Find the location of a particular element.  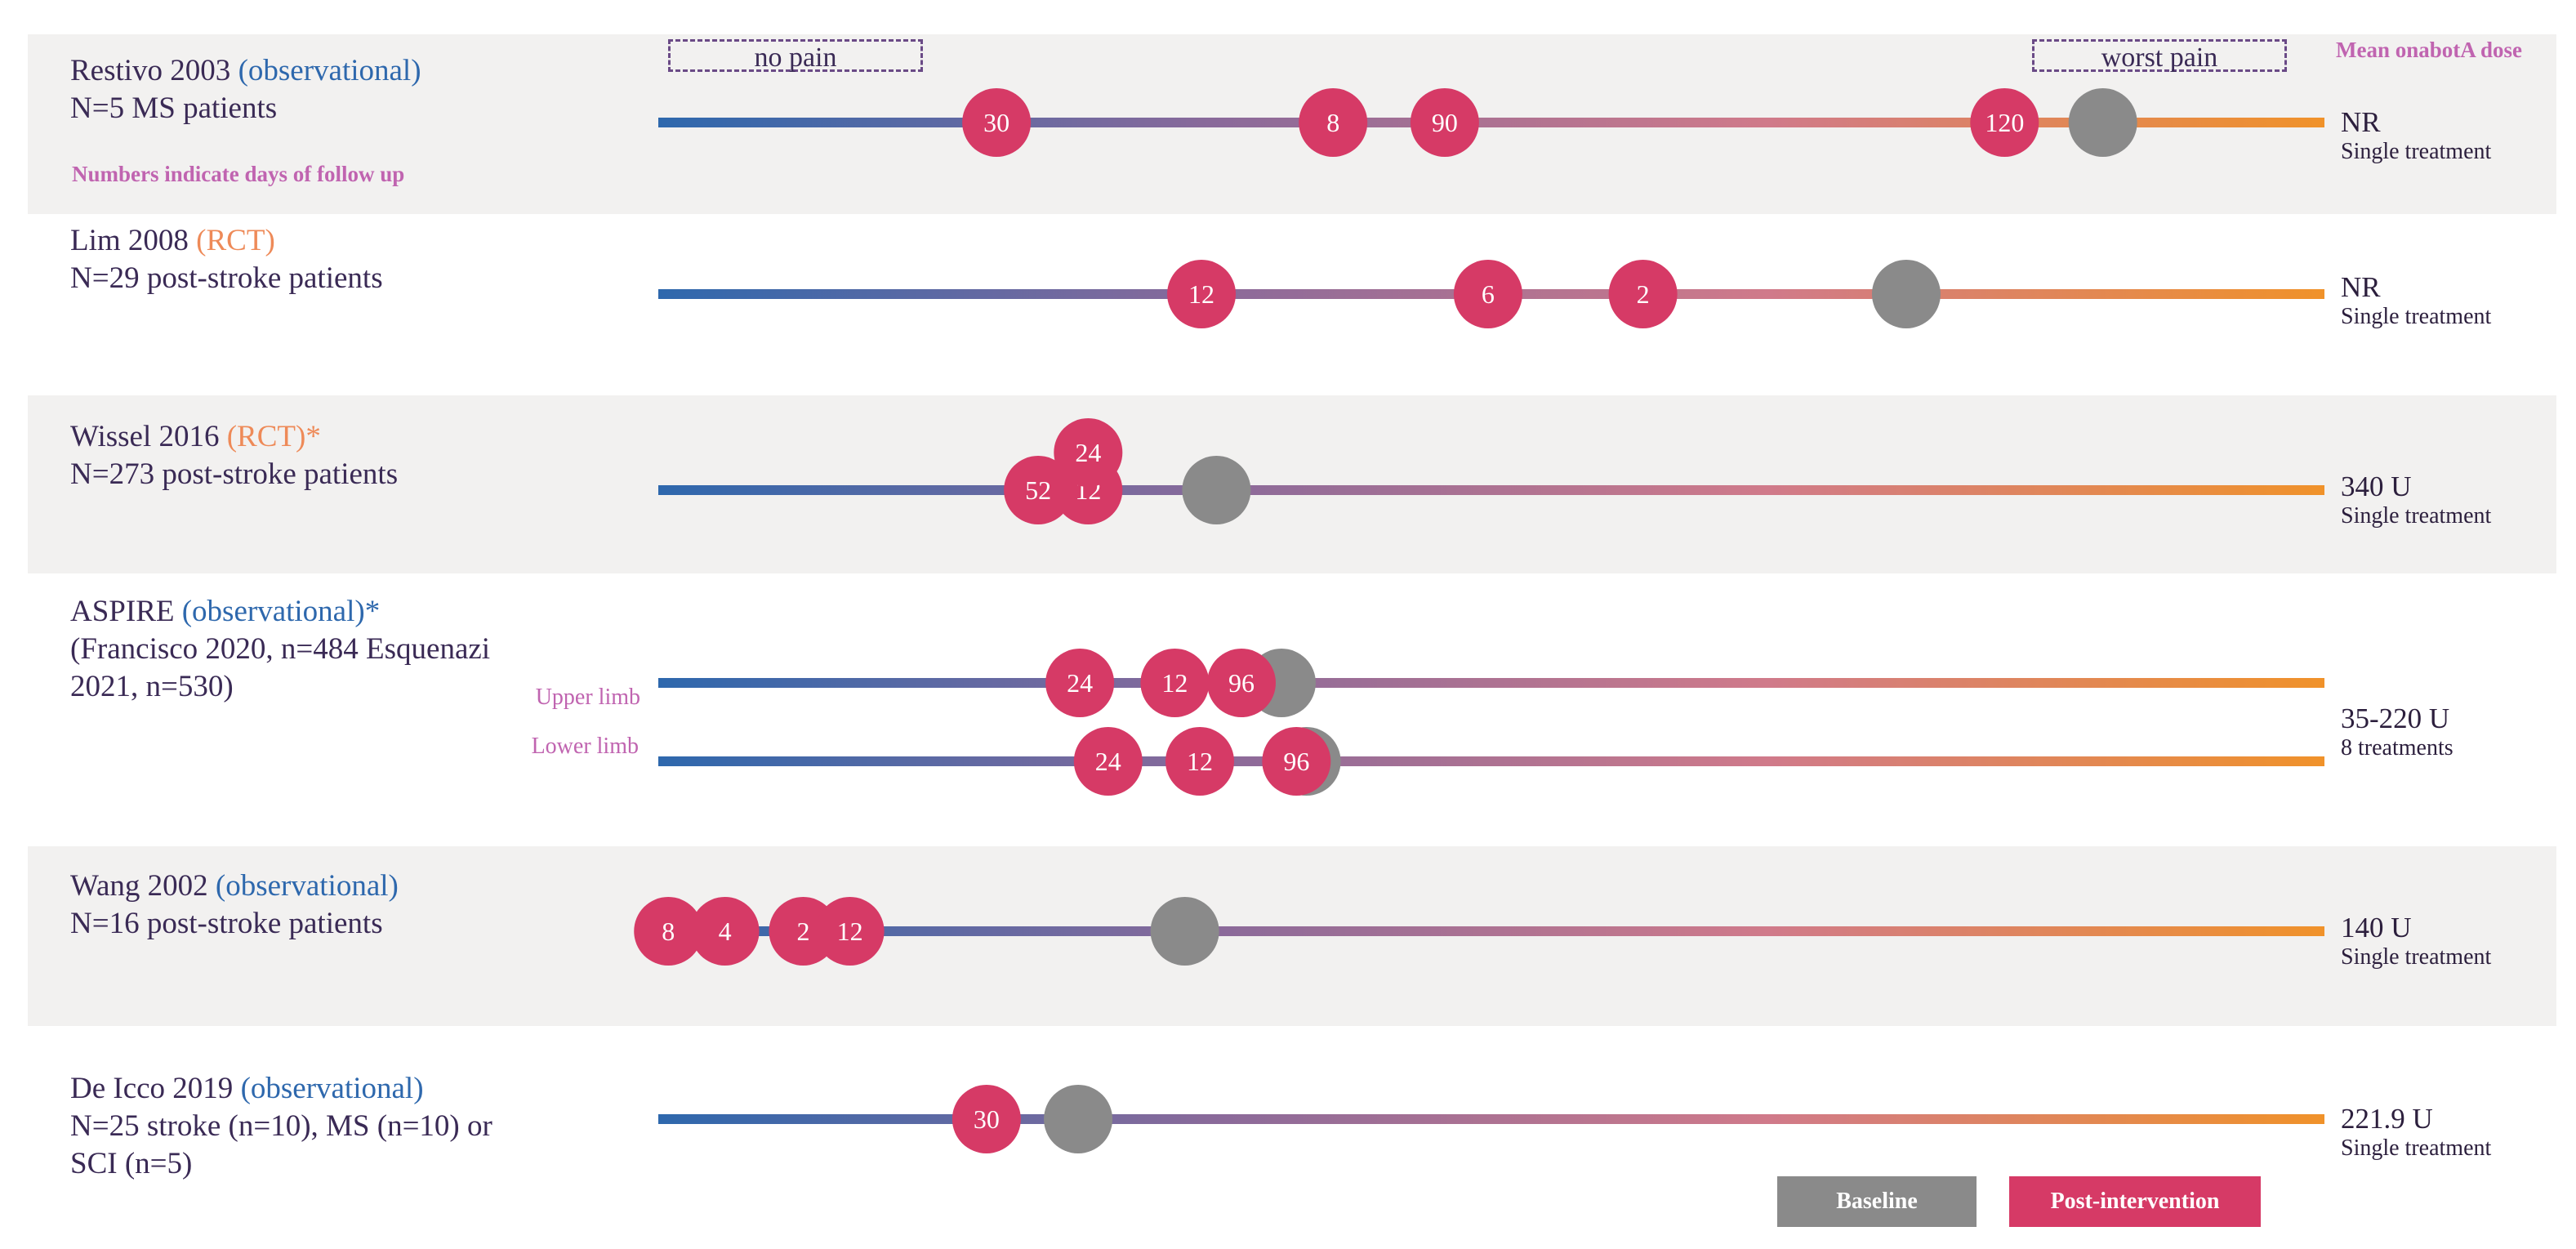

study-population-line-2: SCI (n=5) is located at coordinates (131, 1163).